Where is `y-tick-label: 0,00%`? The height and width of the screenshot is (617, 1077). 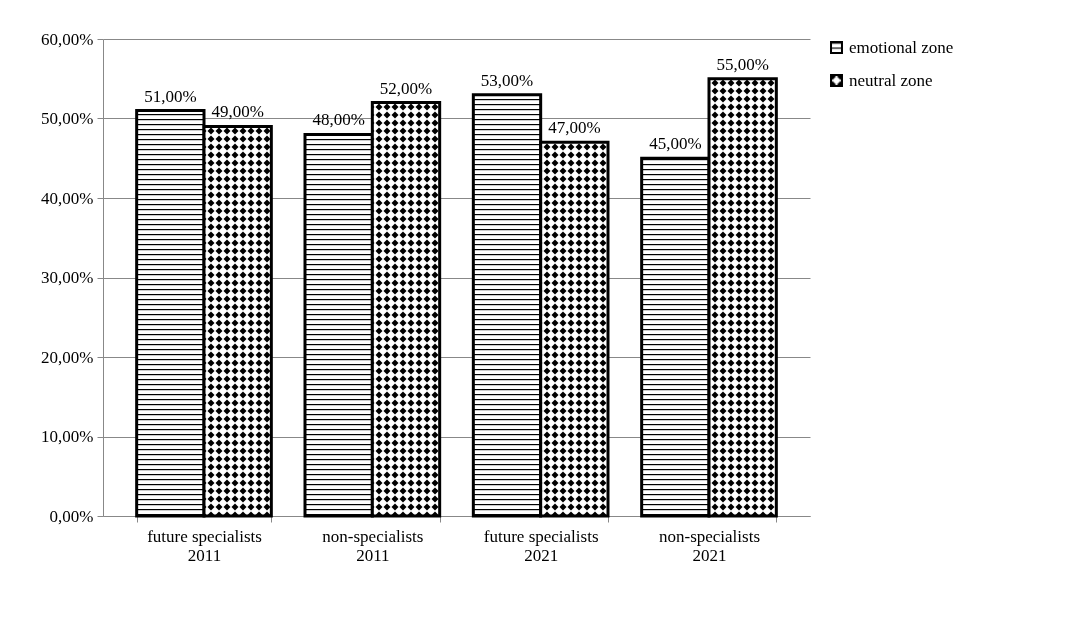 y-tick-label: 0,00% is located at coordinates (71, 516).